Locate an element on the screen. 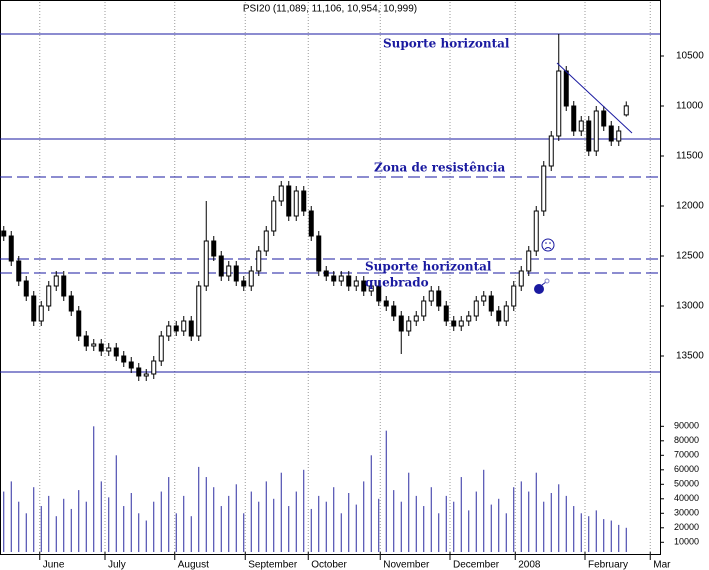 This screenshot has width=709, height=570. trend-line is located at coordinates (594, 98).